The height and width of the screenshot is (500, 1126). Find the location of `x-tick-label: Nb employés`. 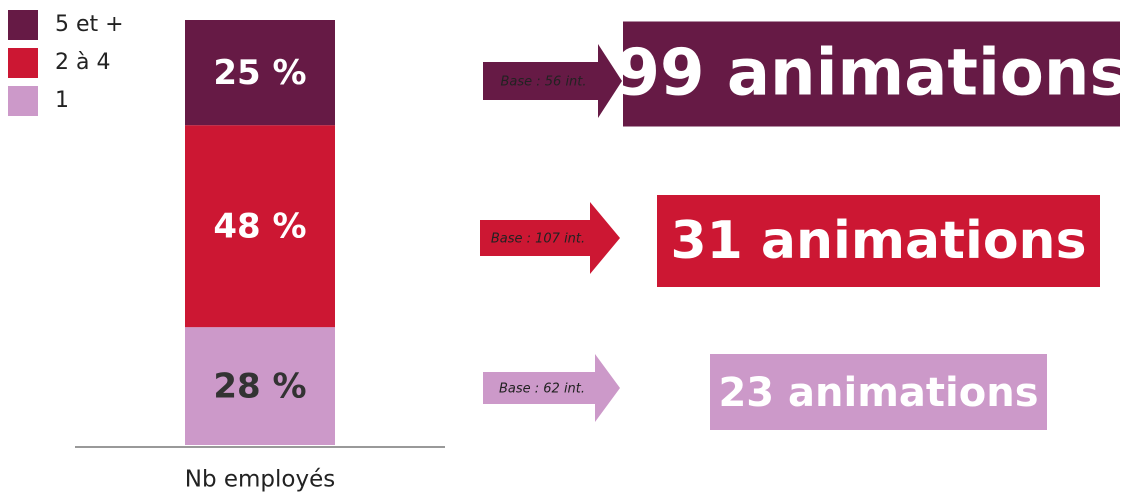

x-tick-label: Nb employés is located at coordinates (260, 480).